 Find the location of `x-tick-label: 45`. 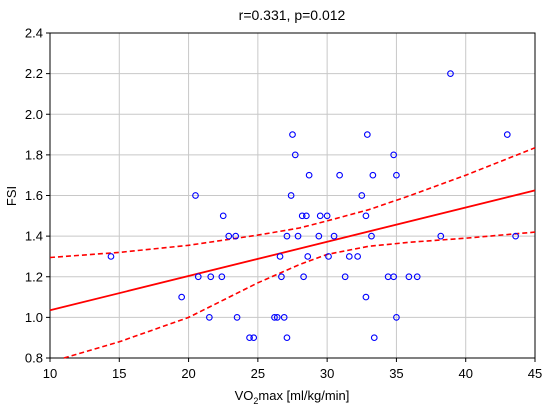

x-tick-label: 45 is located at coordinates (535, 373).